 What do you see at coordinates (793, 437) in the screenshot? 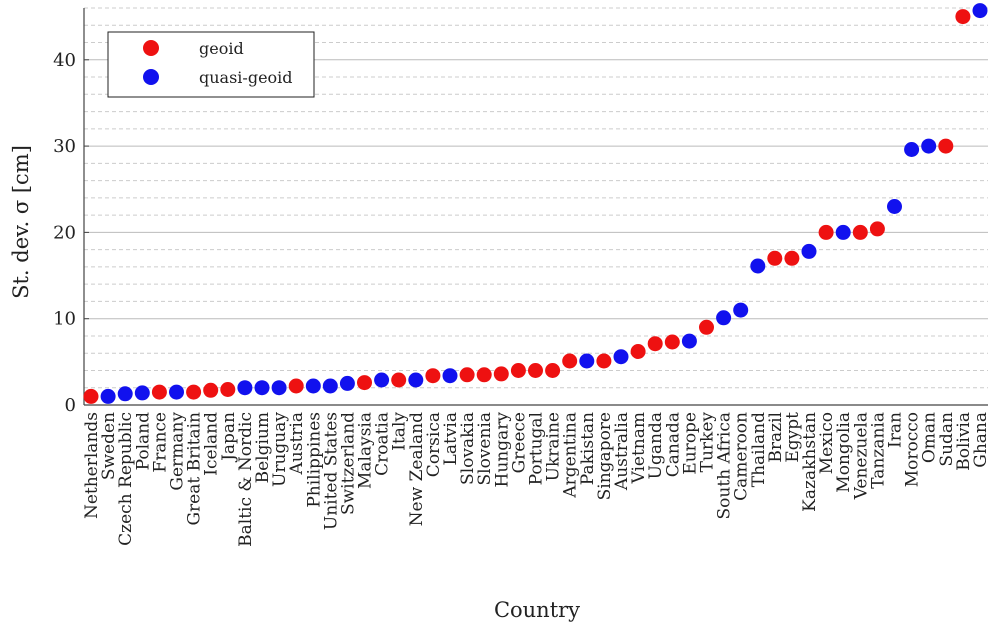
I see `x-tick-label: Egypt` at bounding box center [793, 437].